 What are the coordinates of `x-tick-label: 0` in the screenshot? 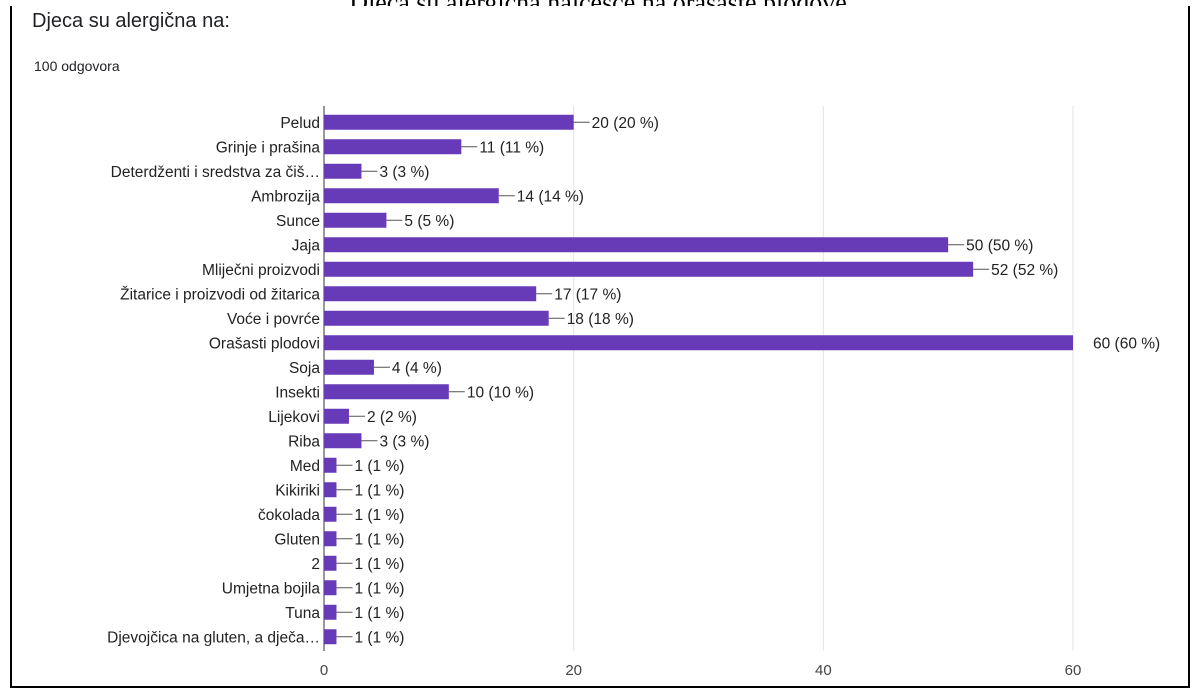 It's located at (324, 670).